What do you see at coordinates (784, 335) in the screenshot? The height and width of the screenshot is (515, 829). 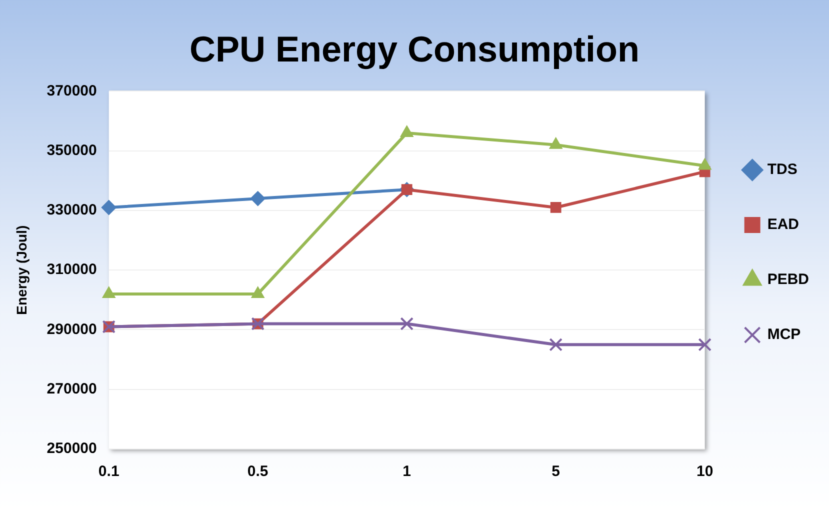 I see `legend-label: MCP` at bounding box center [784, 335].